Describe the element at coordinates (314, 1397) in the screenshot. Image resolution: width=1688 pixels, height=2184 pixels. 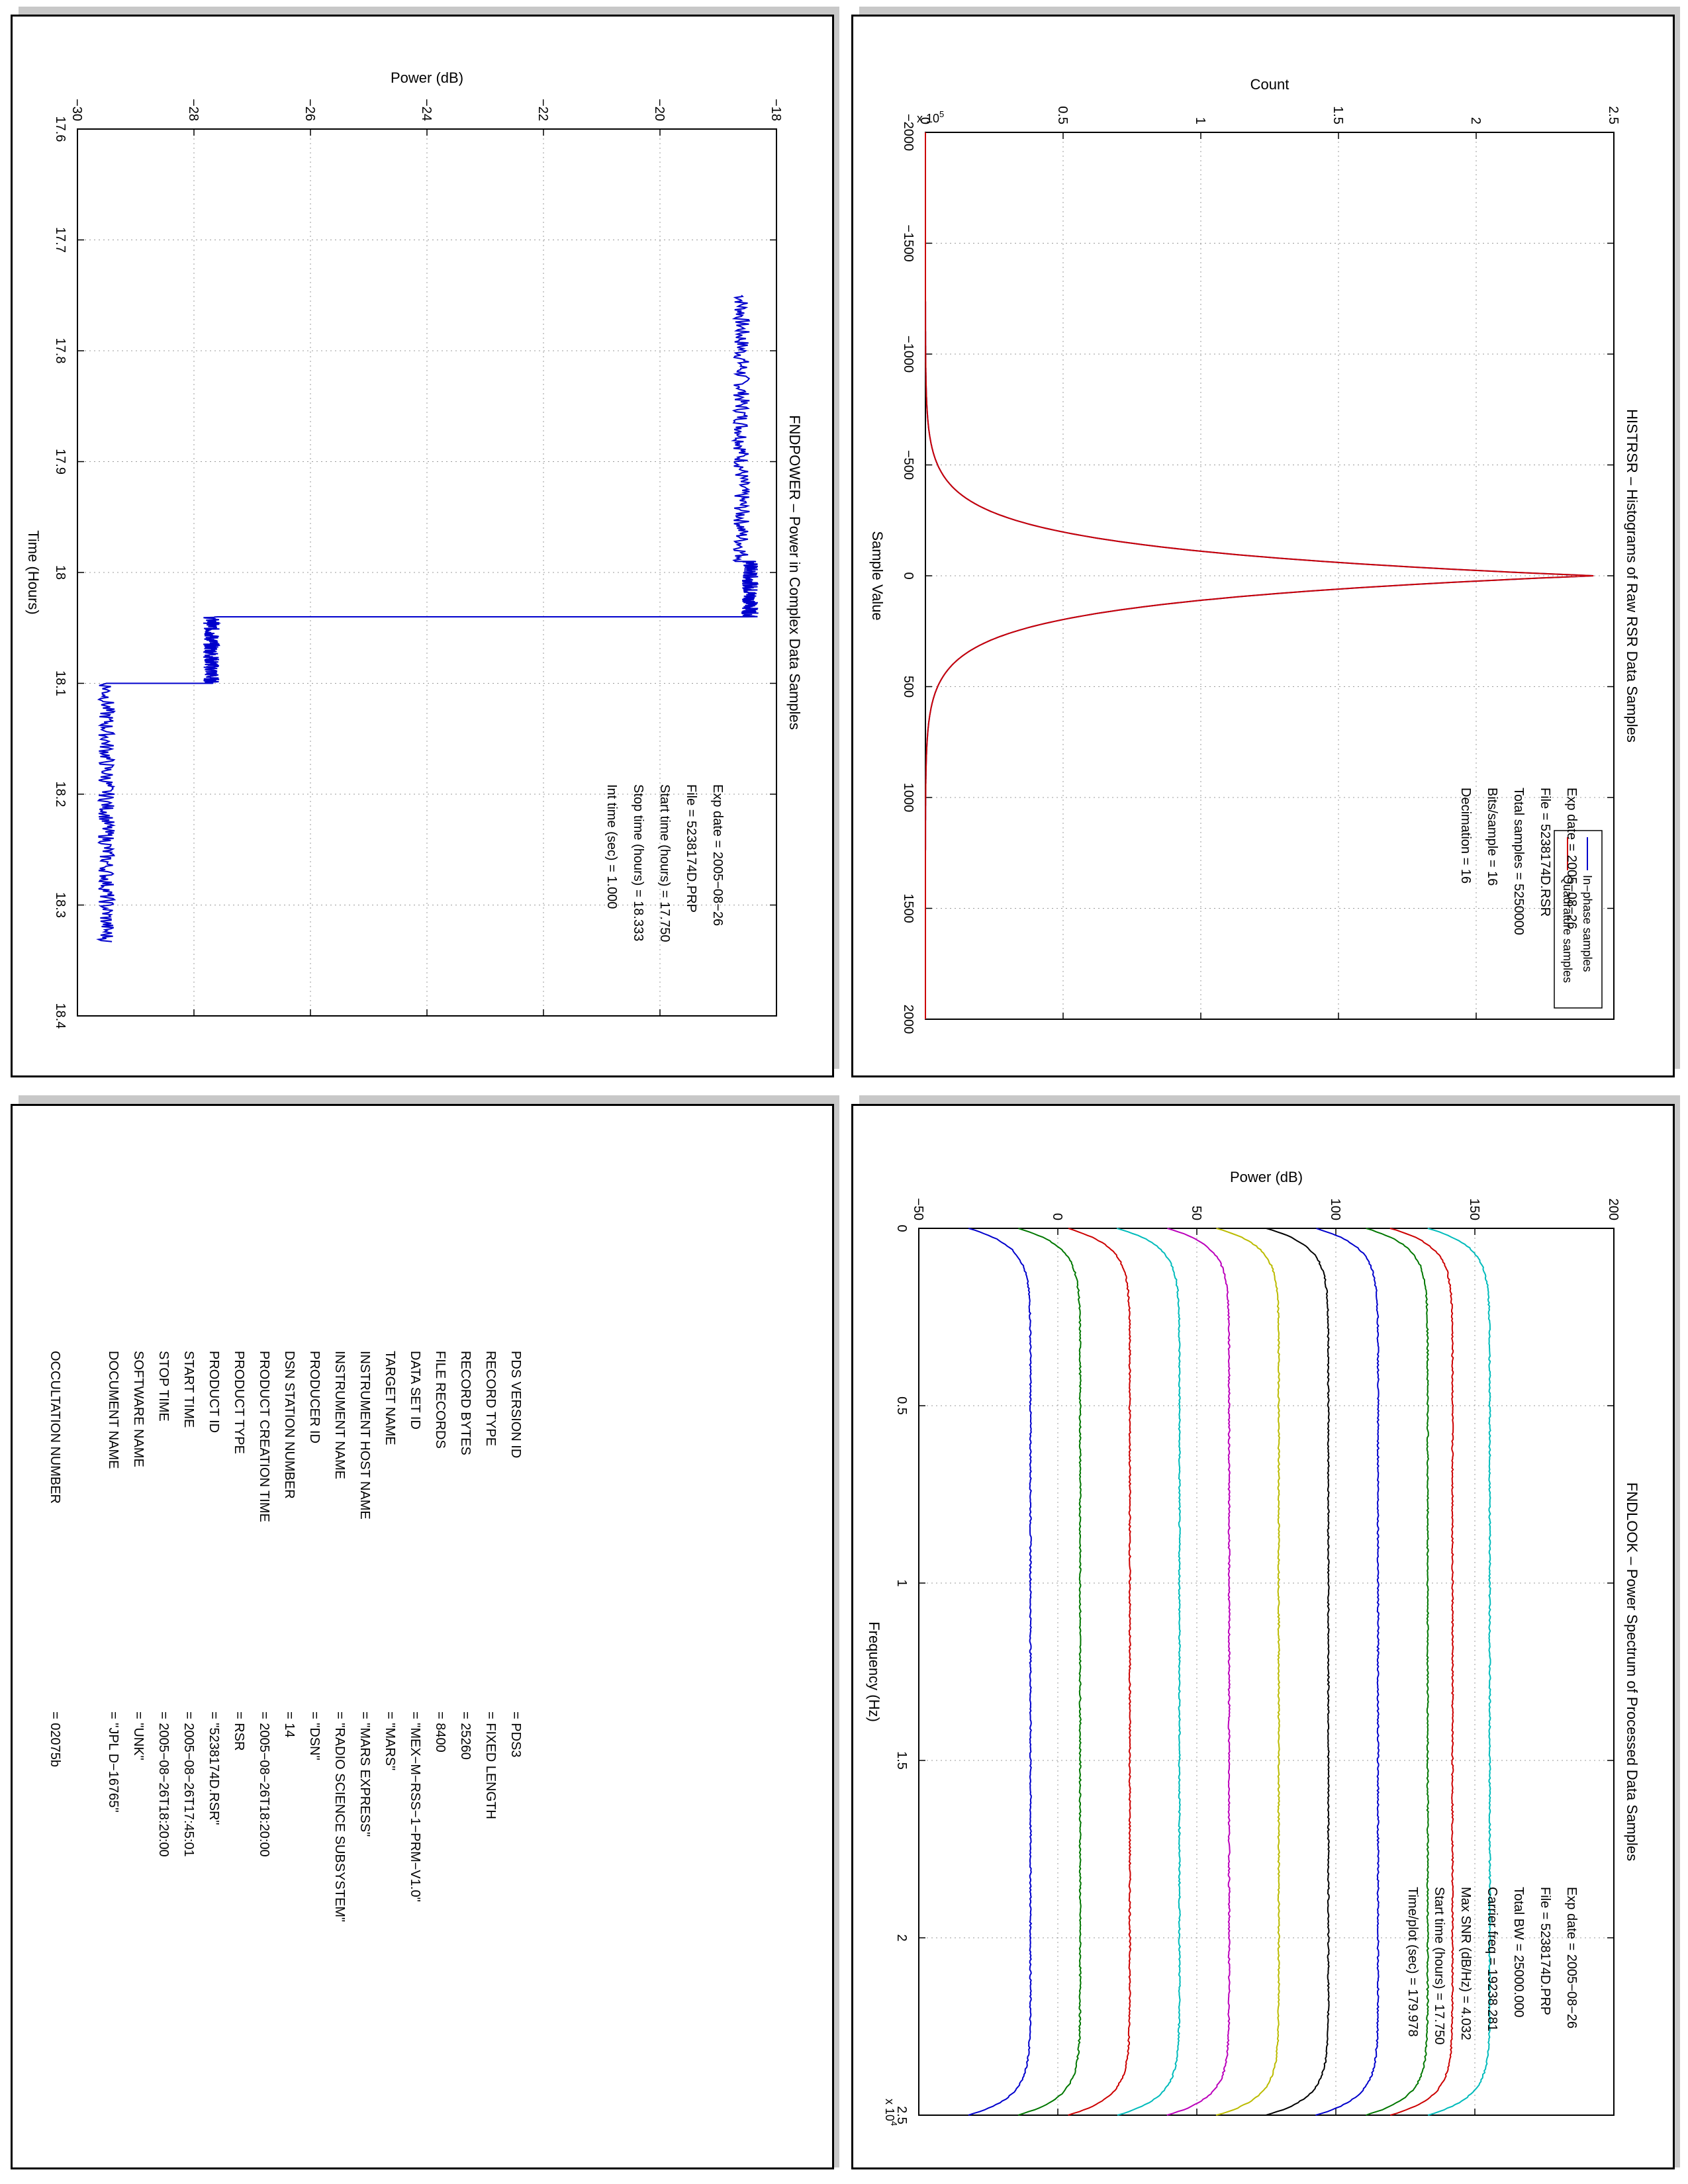
I see `label-row-name: PRODUCER ID` at that location.